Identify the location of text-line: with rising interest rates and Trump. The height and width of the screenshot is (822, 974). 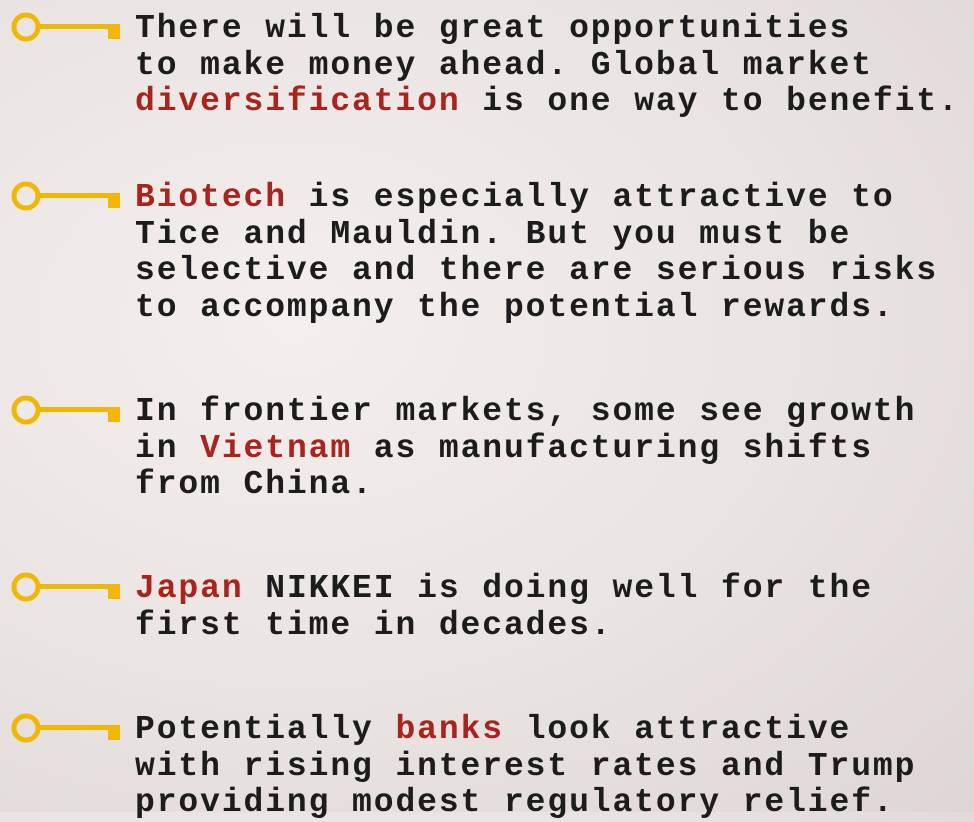
(526, 766).